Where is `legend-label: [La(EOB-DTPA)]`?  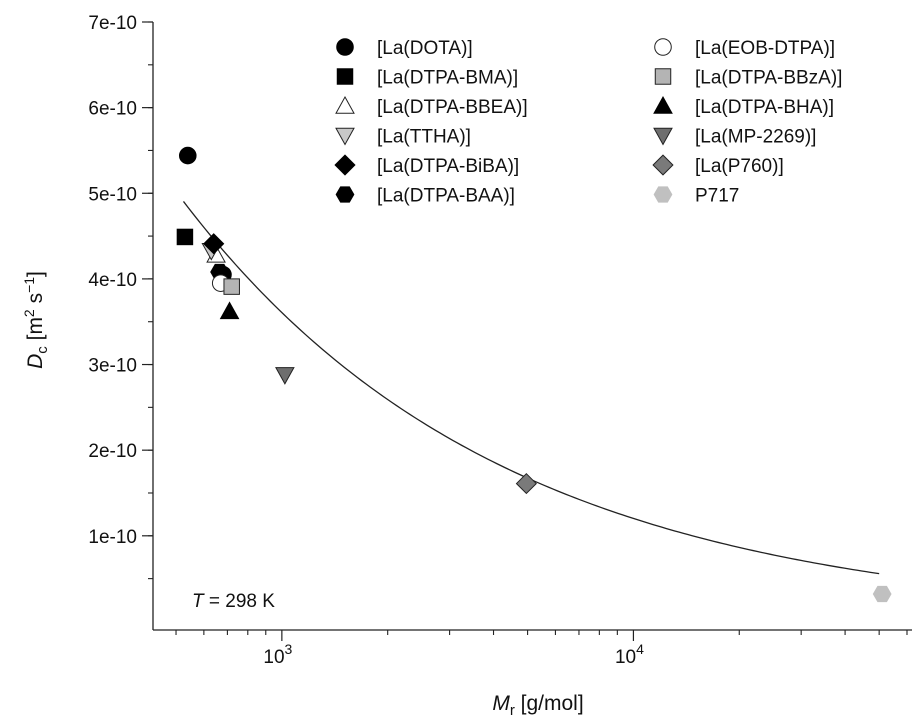
legend-label: [La(EOB-DTPA)] is located at coordinates (765, 48).